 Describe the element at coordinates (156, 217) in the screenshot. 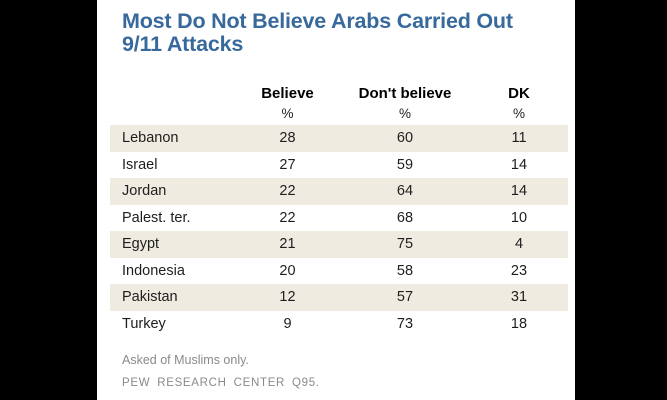

I see `country-cell: Palest. ter.` at that location.